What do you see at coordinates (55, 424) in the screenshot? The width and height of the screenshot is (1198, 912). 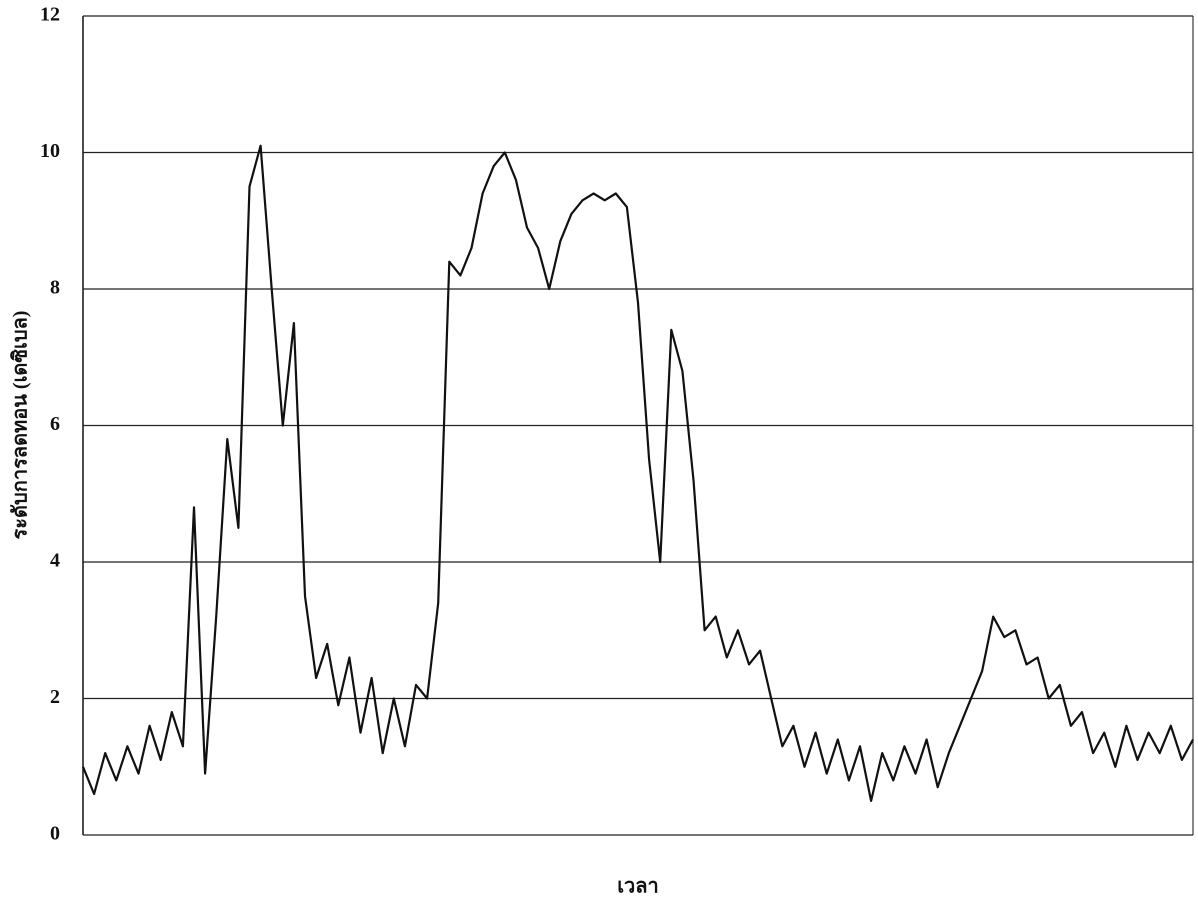 I see `y-tick-label: 6` at bounding box center [55, 424].